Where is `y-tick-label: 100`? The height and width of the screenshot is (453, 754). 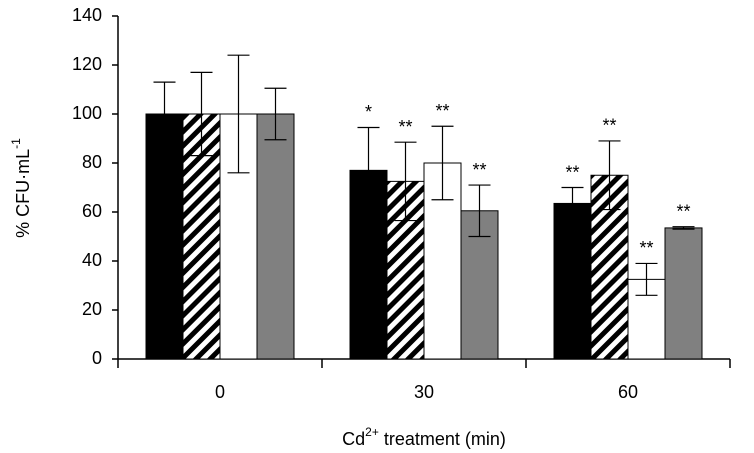
y-tick-label: 100 is located at coordinates (87, 113).